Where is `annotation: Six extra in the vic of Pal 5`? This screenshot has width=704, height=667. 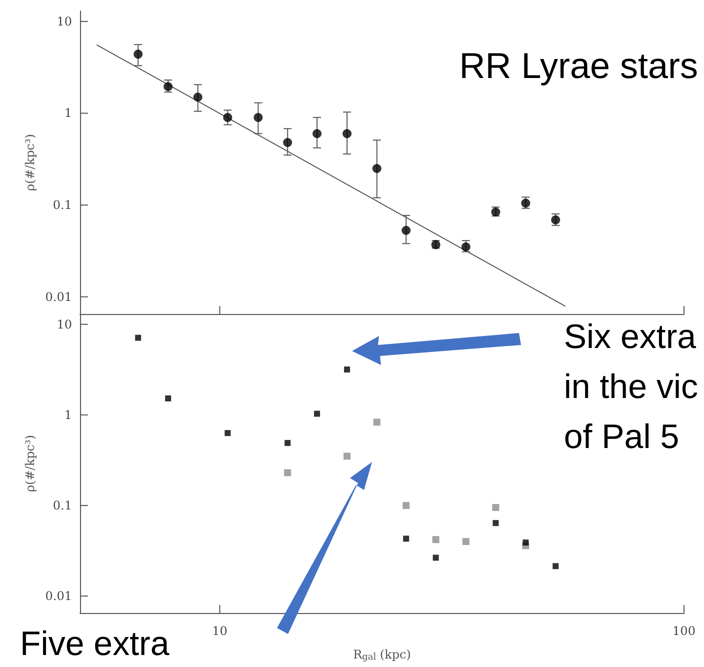 annotation: Six extra in the vic of Pal 5 is located at coordinates (631, 387).